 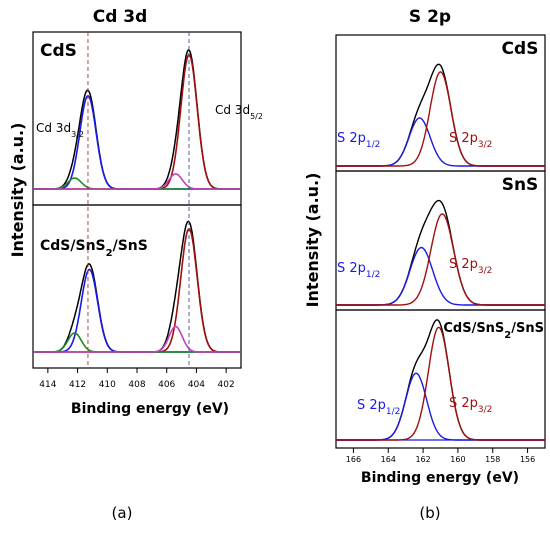 I want to click on s2p-xtick-label: 158, so click(x=492, y=459).